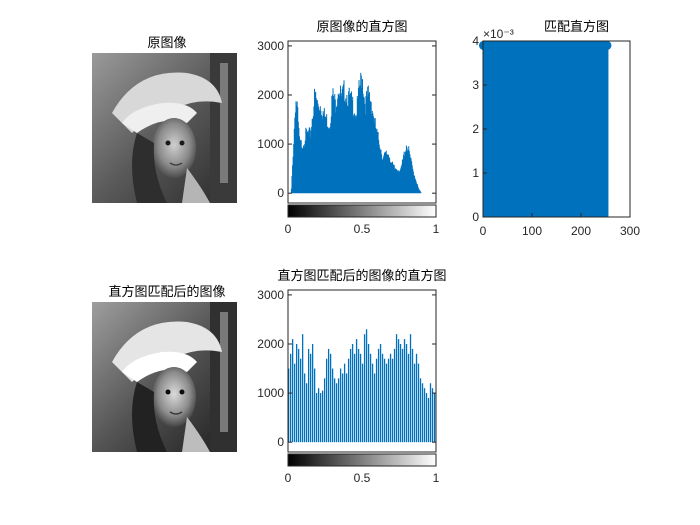 The height and width of the screenshot is (525, 700). Describe the element at coordinates (166, 292) in the screenshot. I see `image-bottom-title: 直方图匹配后的图像` at that location.